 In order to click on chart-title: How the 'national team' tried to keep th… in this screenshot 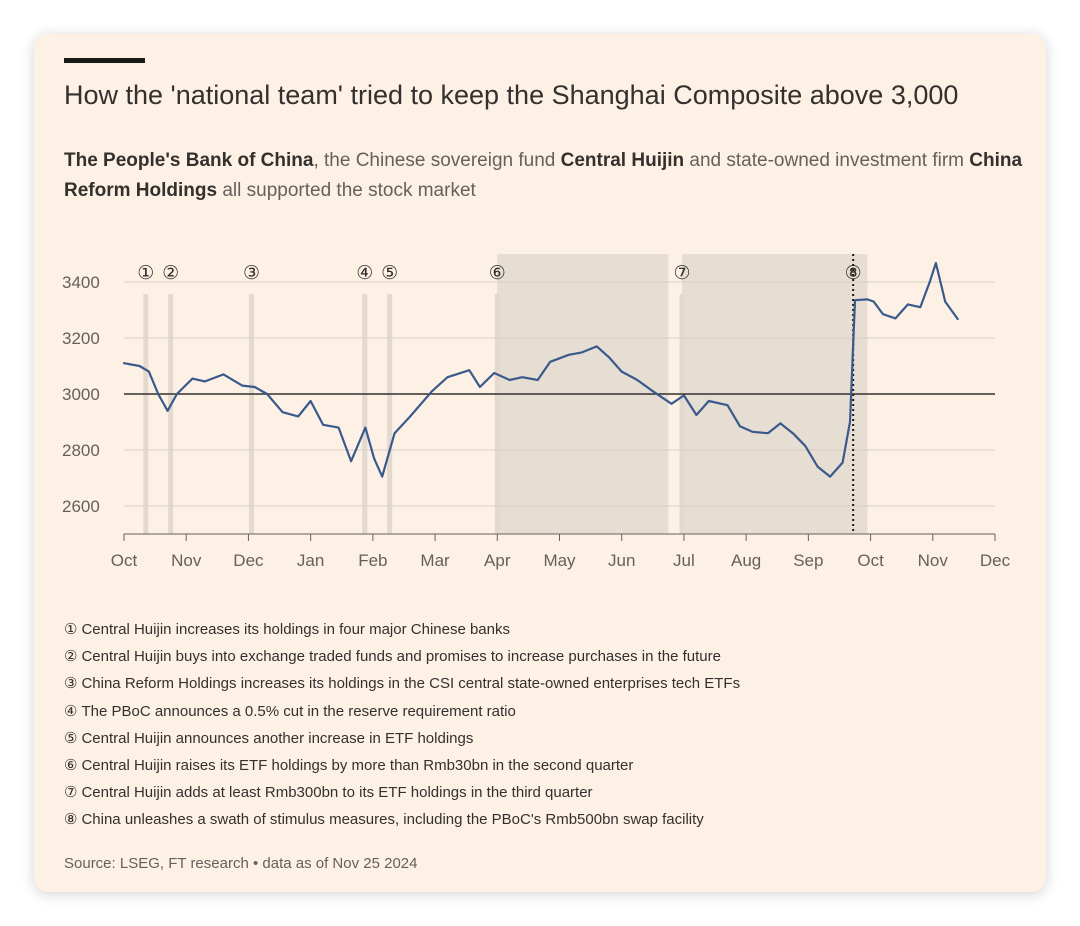, I will do `click(511, 95)`.